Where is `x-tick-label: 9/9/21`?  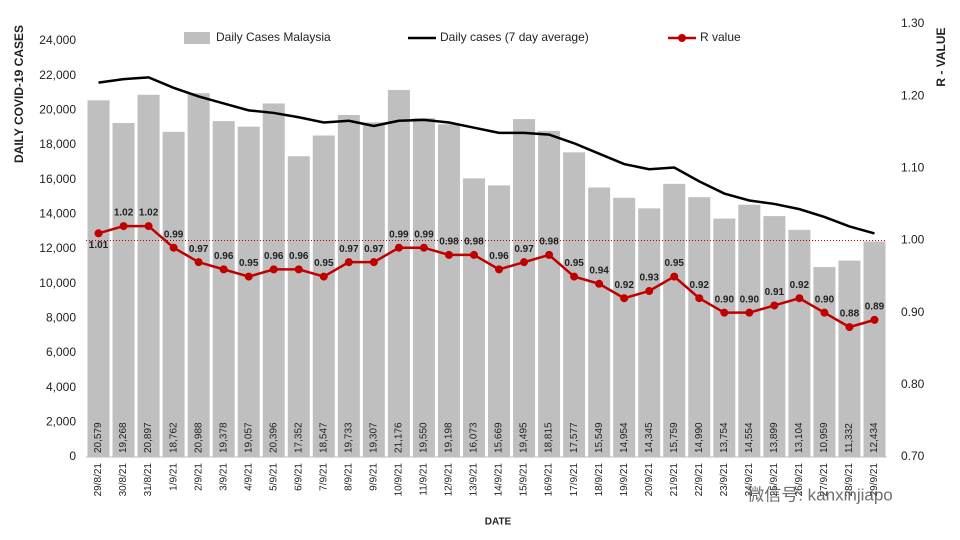 x-tick-label: 9/9/21 is located at coordinates (374, 477).